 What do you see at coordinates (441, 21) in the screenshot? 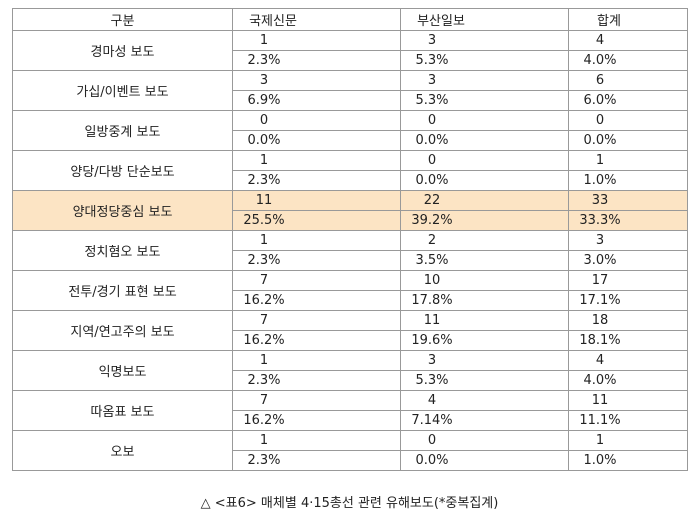
I see `header-text: 부산일보` at bounding box center [441, 21].